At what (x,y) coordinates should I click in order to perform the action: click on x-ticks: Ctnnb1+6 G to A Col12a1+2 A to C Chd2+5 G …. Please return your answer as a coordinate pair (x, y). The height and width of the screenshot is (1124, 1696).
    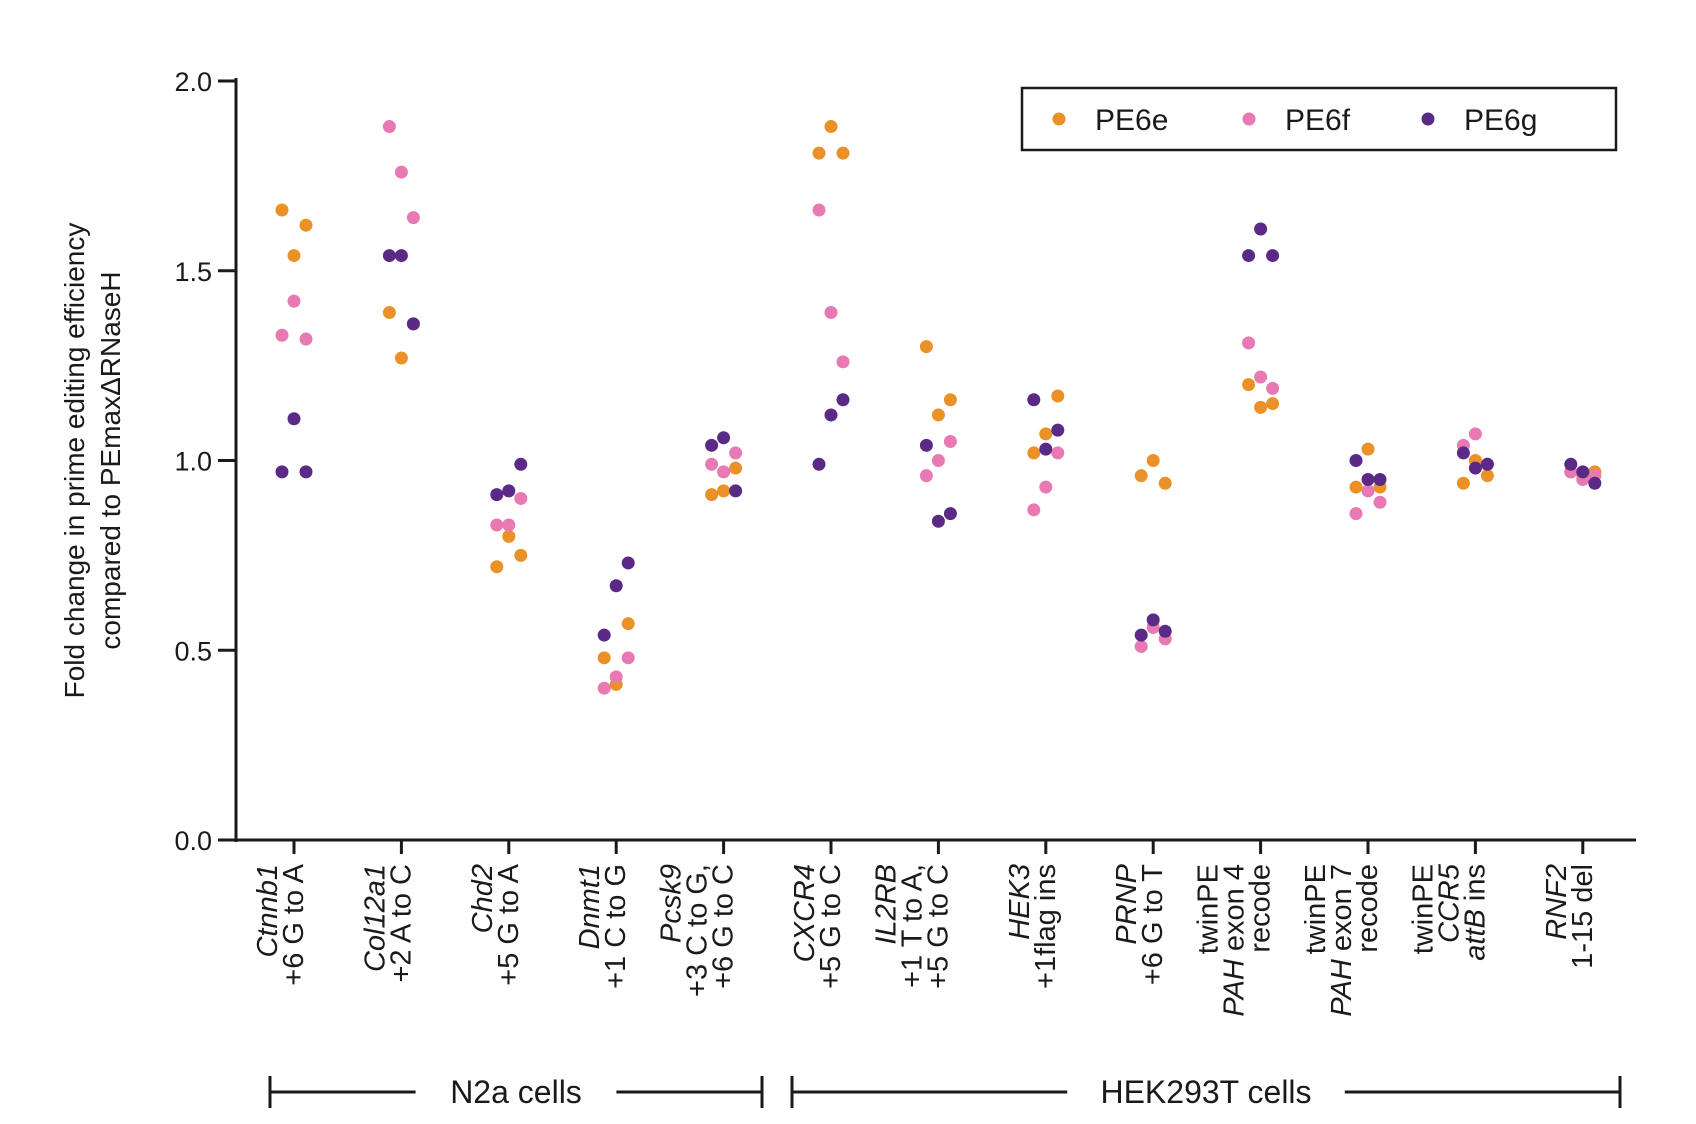
    Looking at the image, I should click on (925, 928).